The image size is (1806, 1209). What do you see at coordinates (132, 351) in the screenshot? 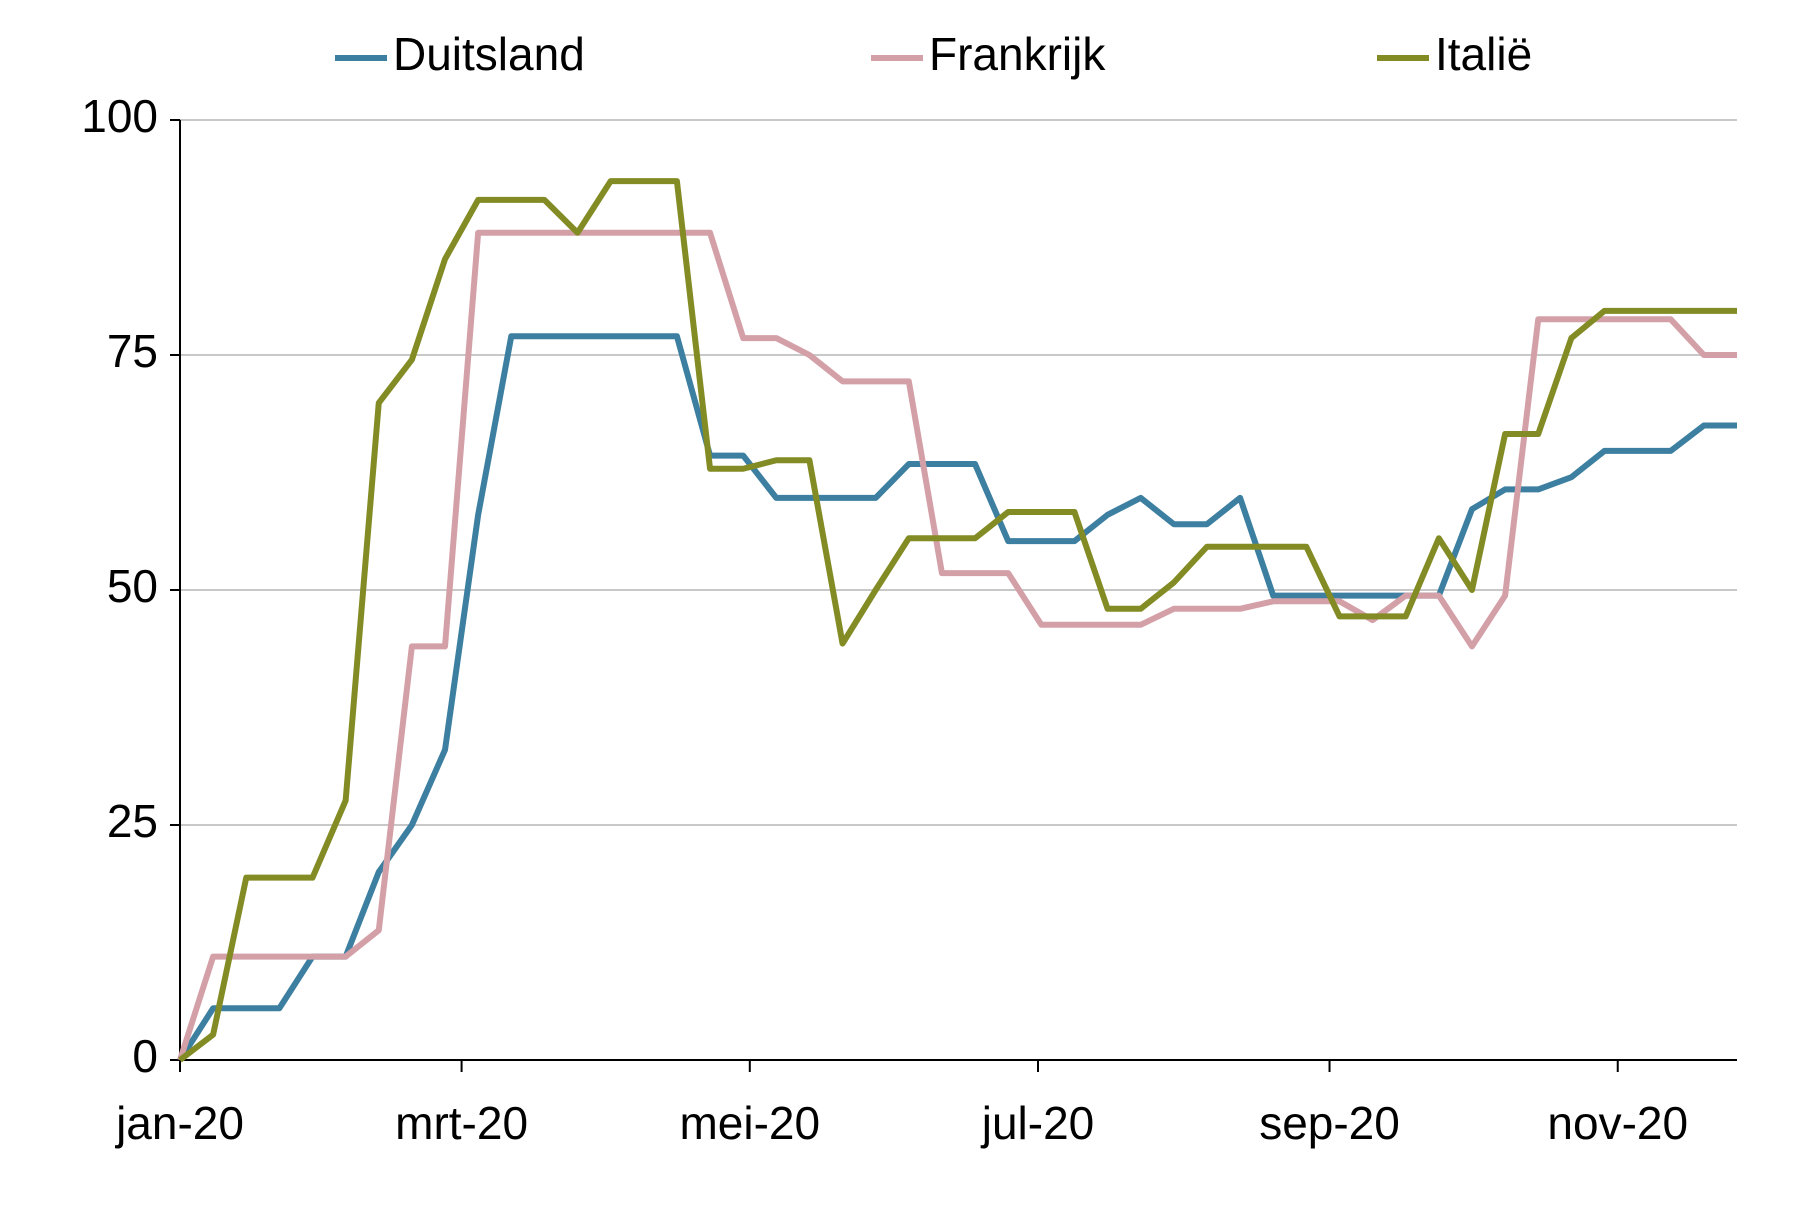
I see `y-tick-label: 75` at bounding box center [132, 351].